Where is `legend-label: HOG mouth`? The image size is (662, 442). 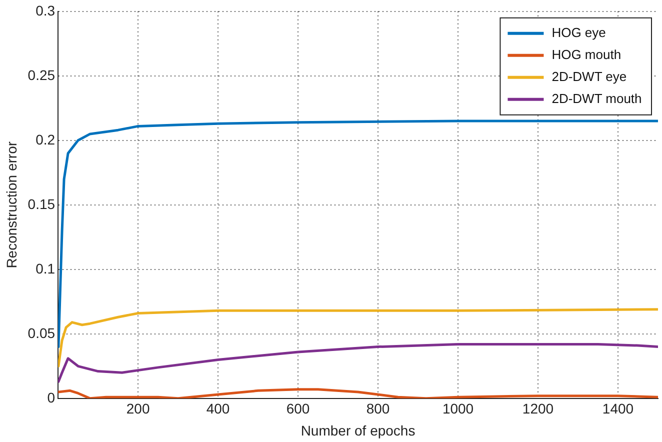 legend-label: HOG mouth is located at coordinates (587, 54).